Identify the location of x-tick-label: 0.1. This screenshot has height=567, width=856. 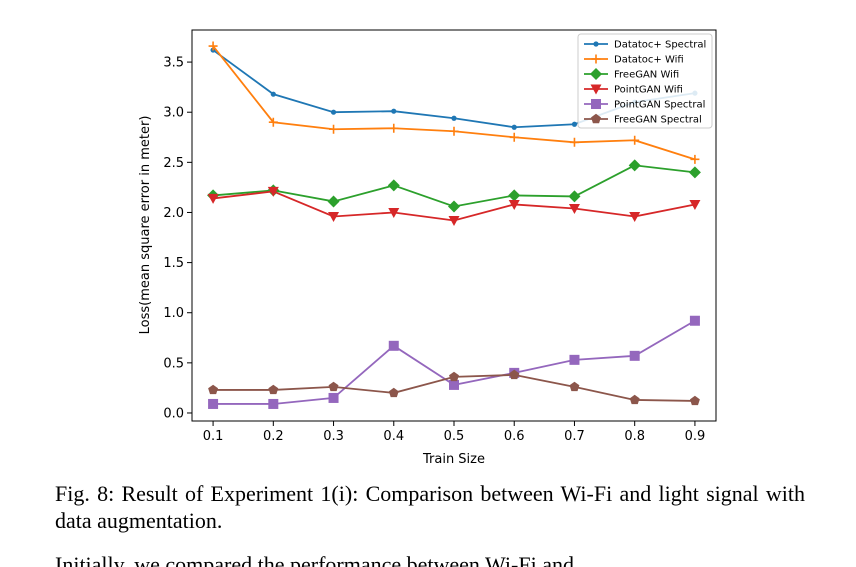
(213, 436).